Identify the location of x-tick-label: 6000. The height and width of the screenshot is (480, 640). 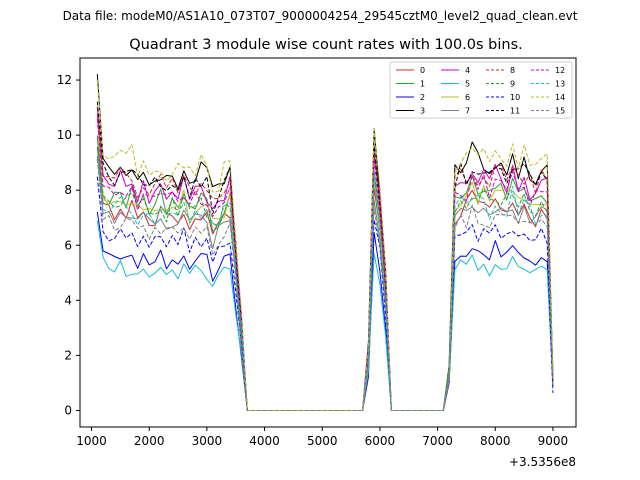
(380, 441).